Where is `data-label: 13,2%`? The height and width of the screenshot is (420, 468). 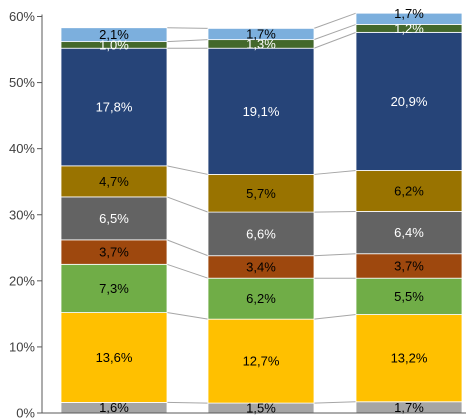 data-label: 13,2% is located at coordinates (409, 358).